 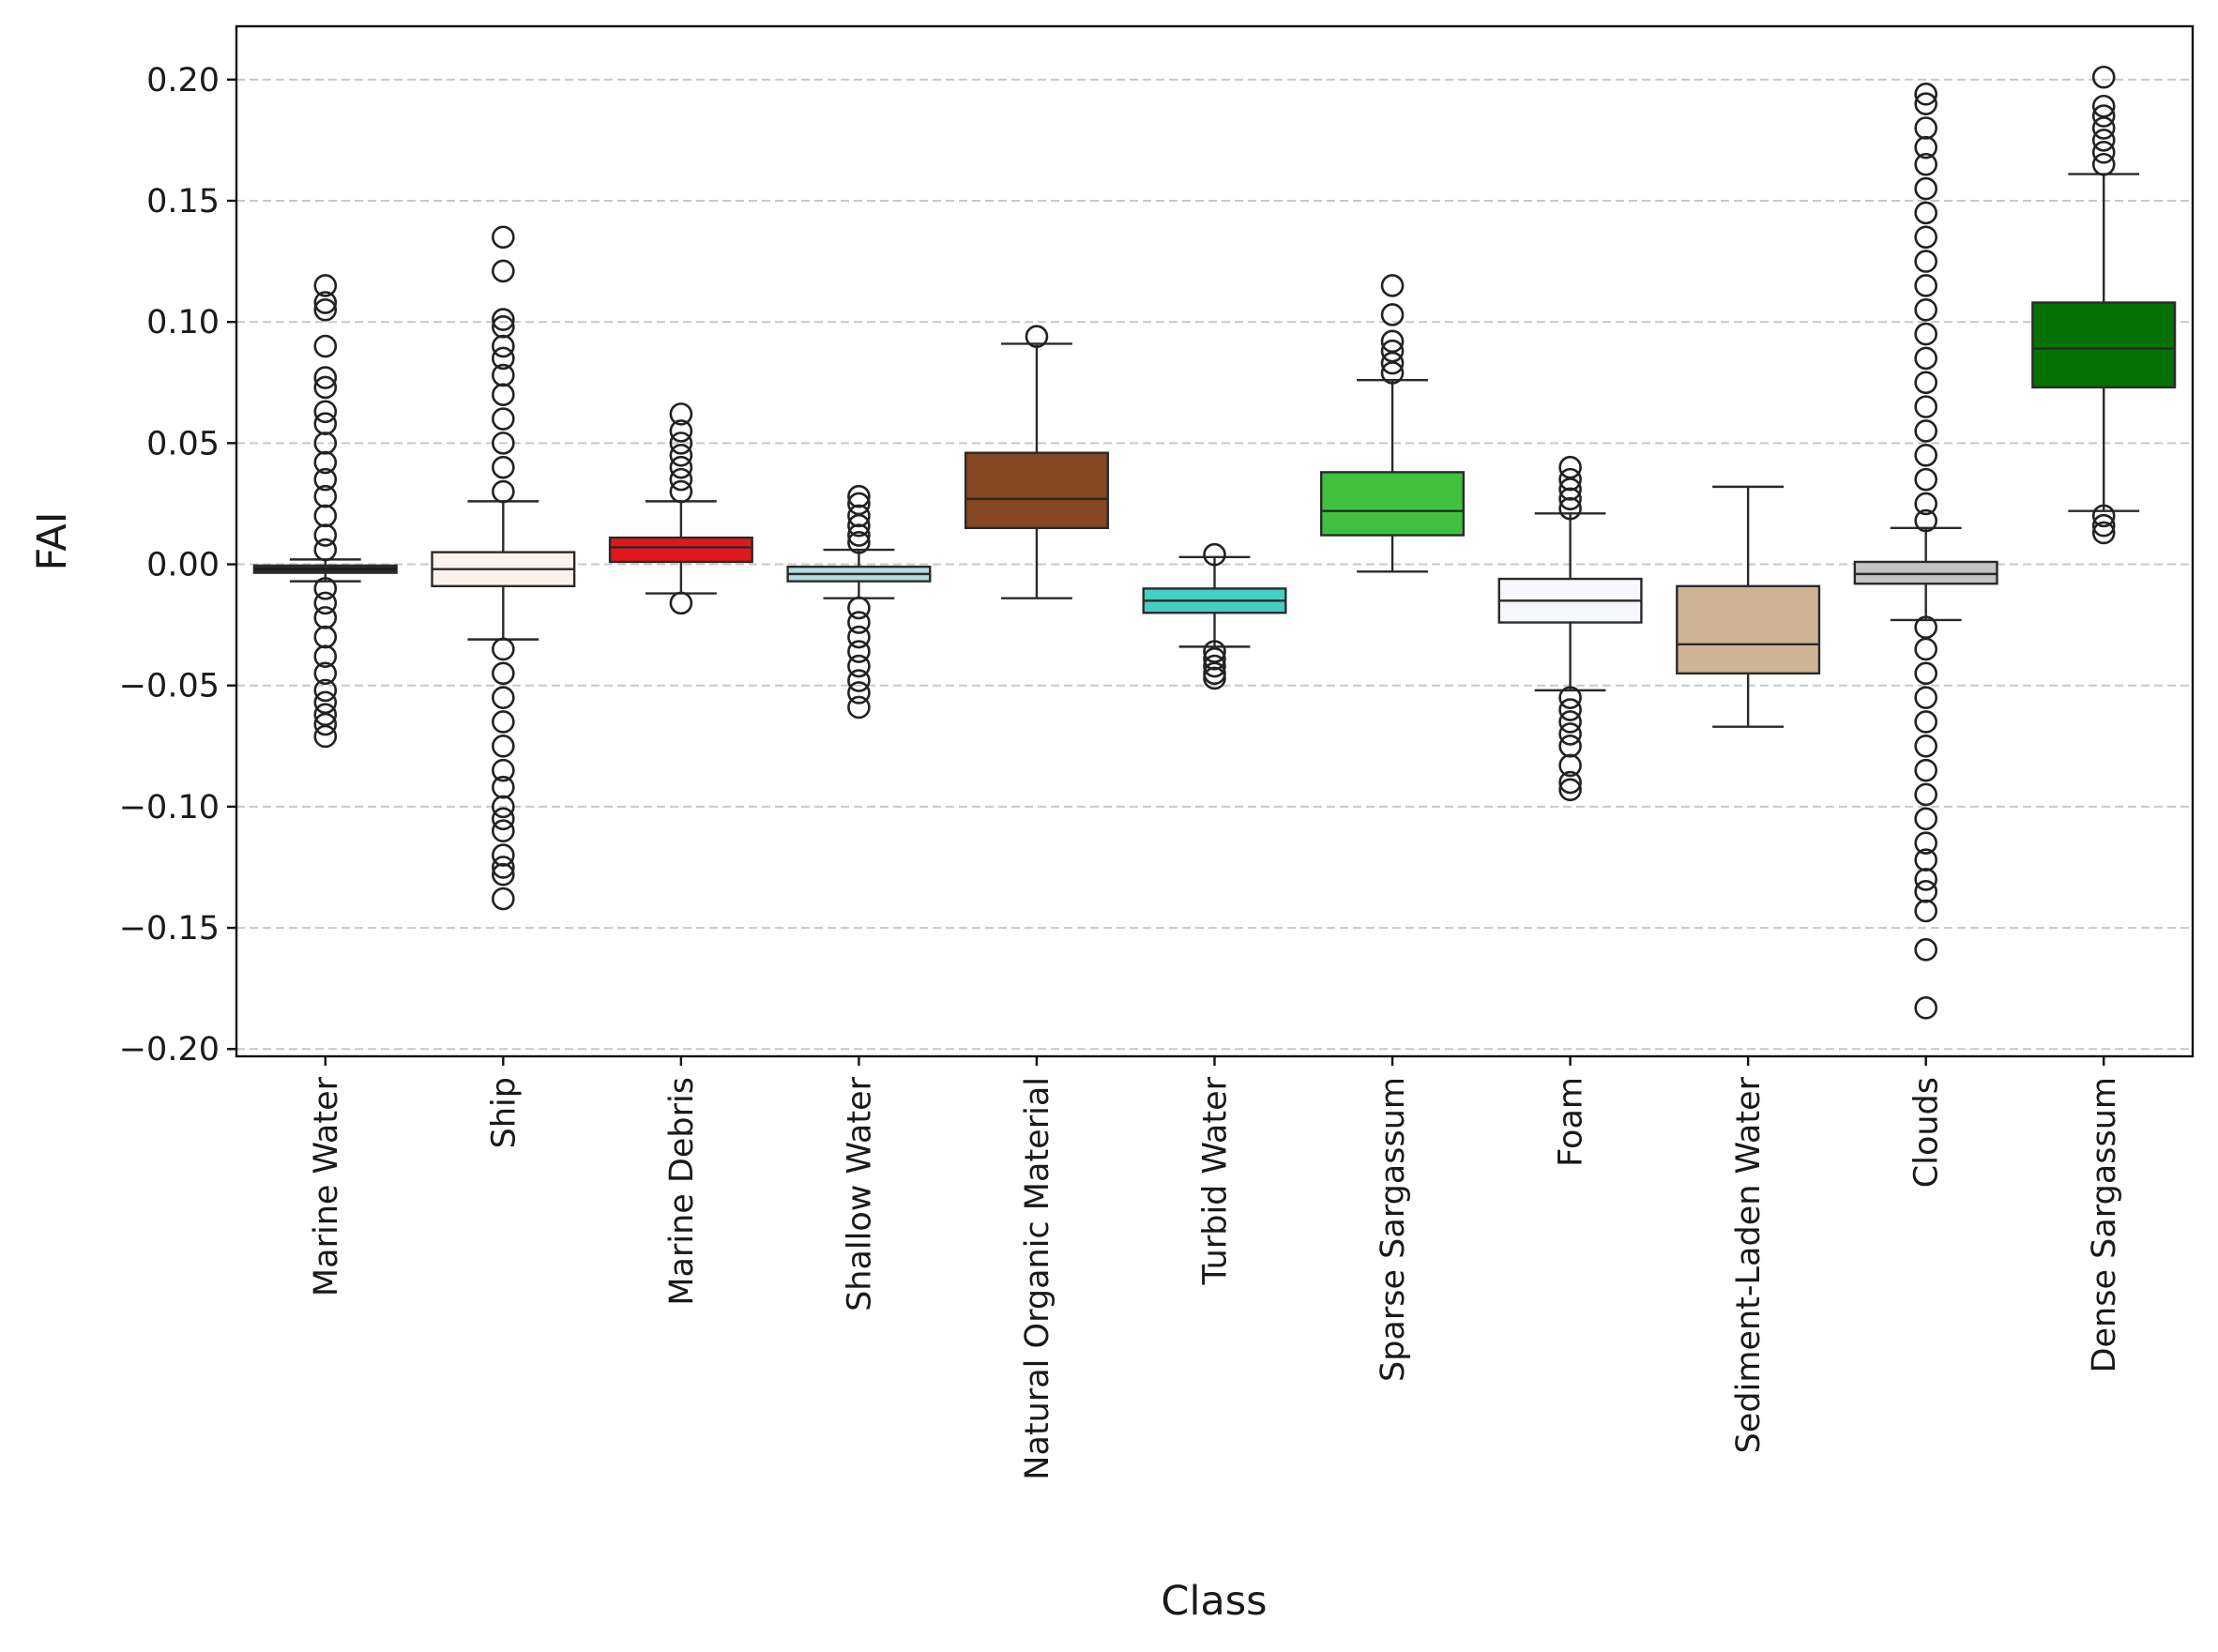 What do you see at coordinates (1749, 1264) in the screenshot?
I see `x-tick-label: Sediment-Laden Water` at bounding box center [1749, 1264].